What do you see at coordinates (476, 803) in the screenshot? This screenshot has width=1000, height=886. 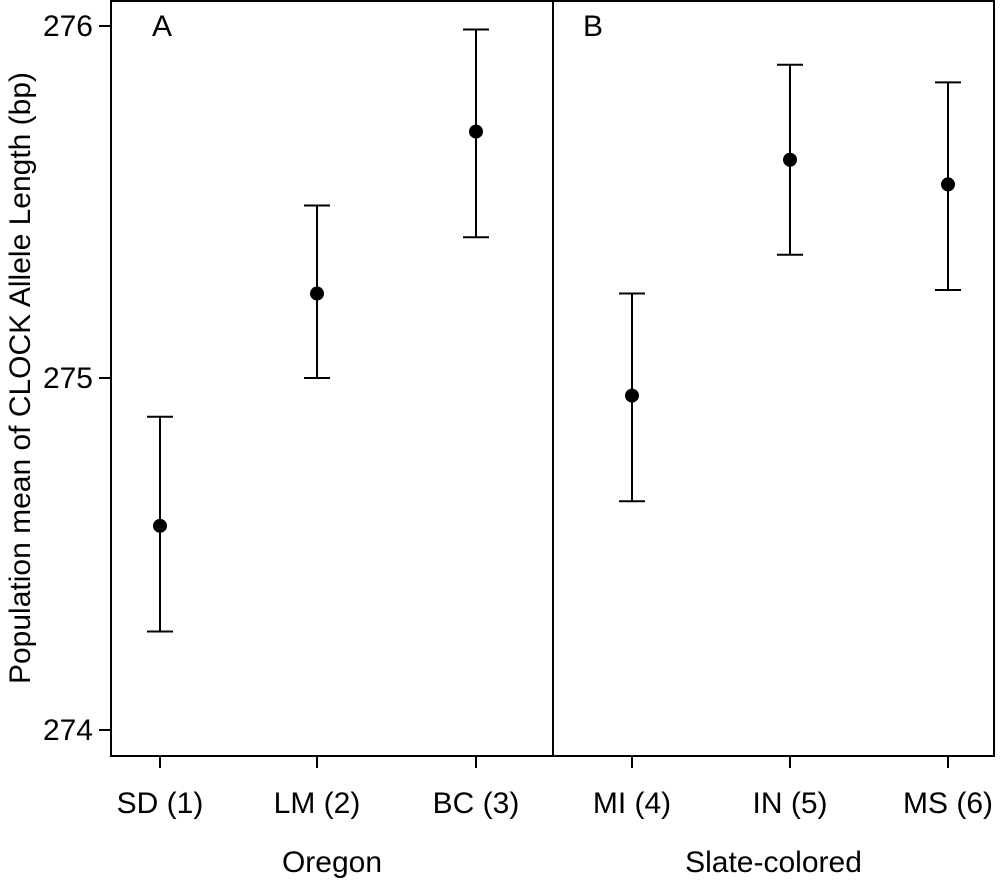 I see `x-tick-label: BC (3)` at bounding box center [476, 803].